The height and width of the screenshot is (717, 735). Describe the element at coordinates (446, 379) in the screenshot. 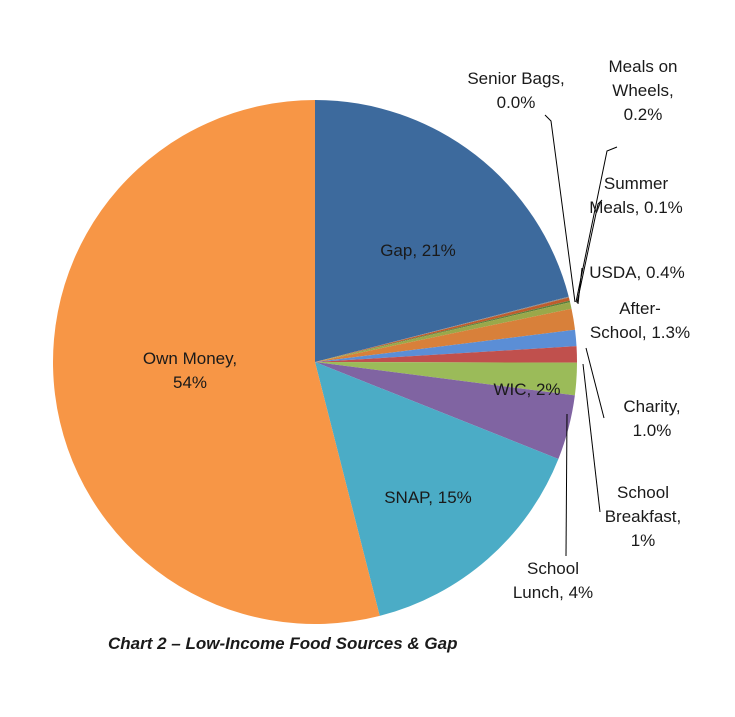

I see `slice-wic` at that location.